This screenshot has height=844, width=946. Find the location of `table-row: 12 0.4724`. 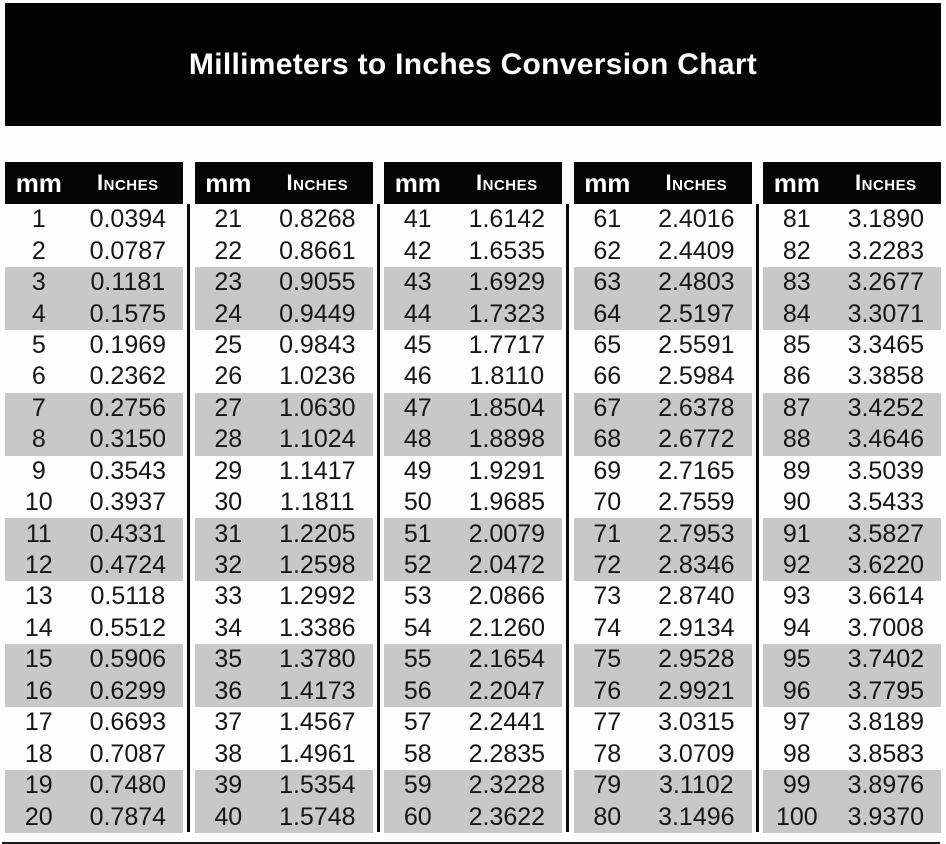

table-row: 12 0.4724 is located at coordinates (94, 565).